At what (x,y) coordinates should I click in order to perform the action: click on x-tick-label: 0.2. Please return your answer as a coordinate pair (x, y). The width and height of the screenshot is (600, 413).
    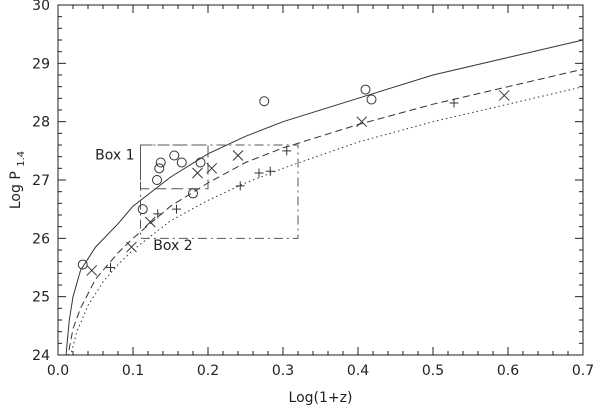
    Looking at the image, I should click on (208, 371).